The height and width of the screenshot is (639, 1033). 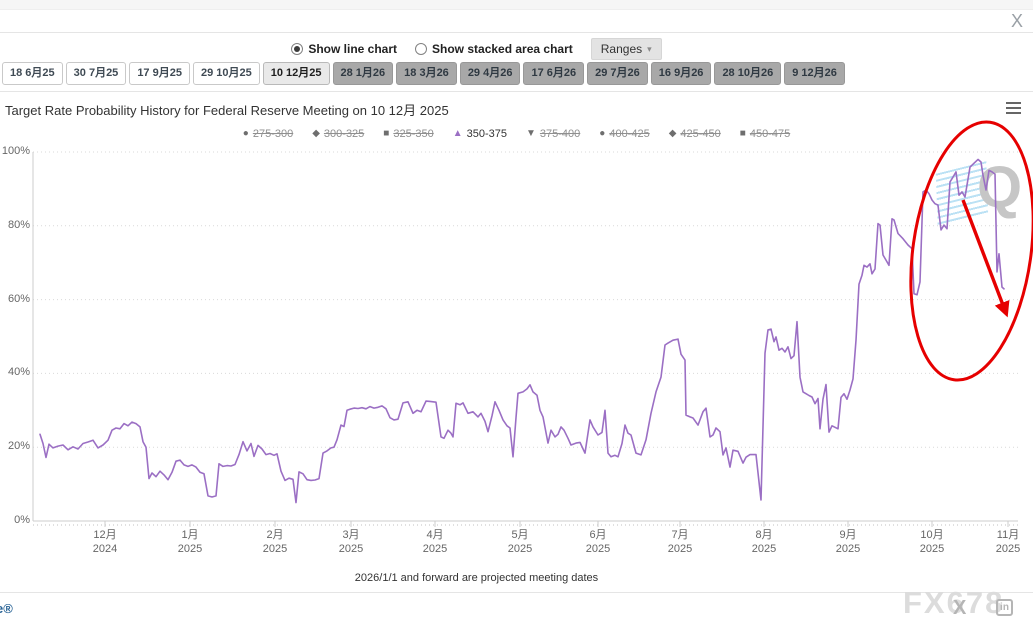 I want to click on radio-line-chart: Show line chart, so click(x=344, y=49).